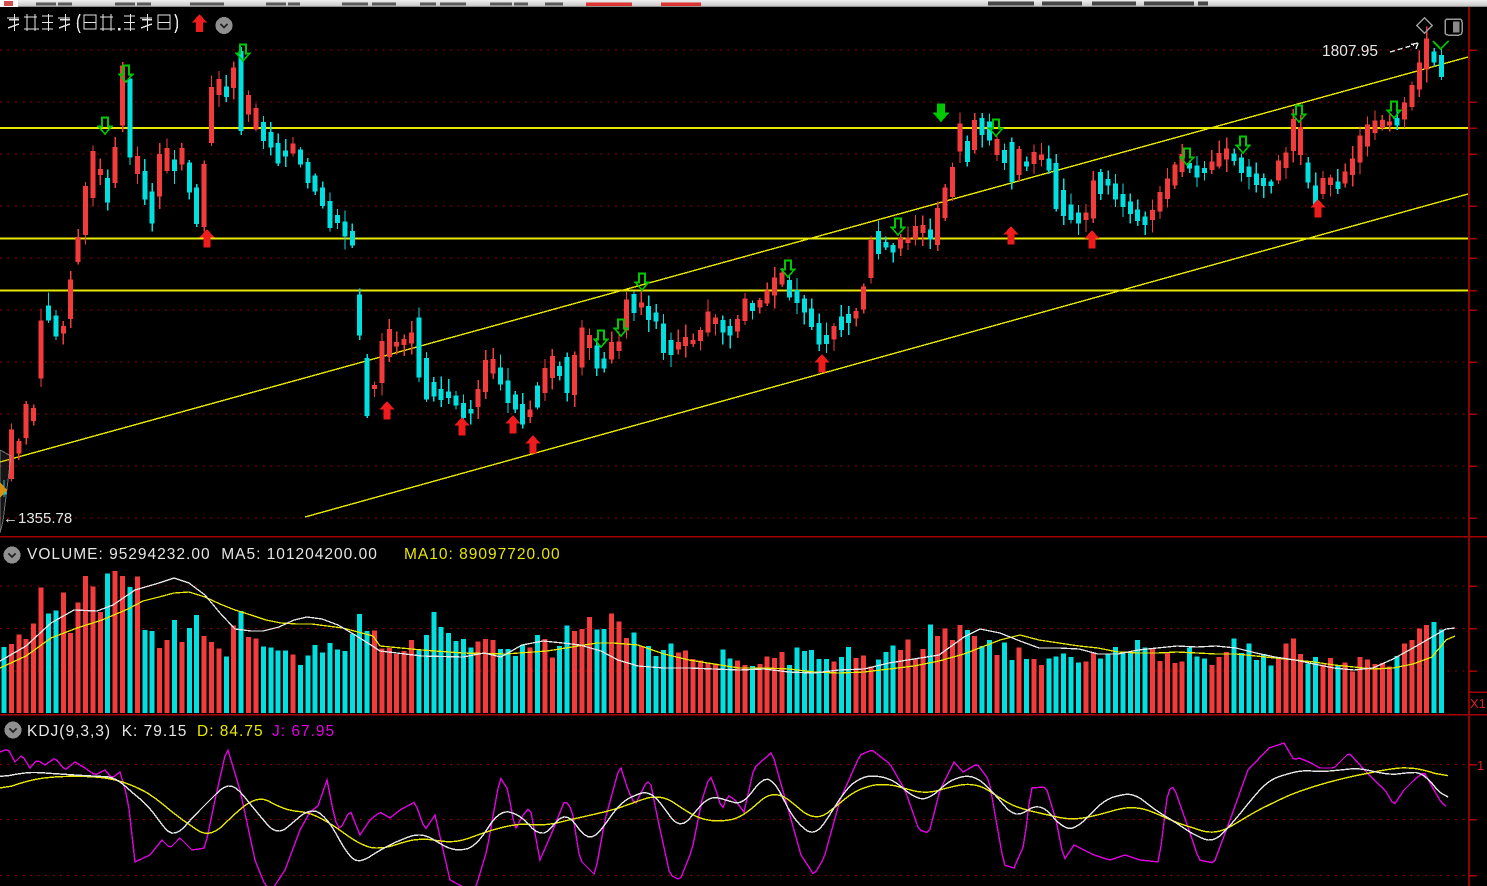 Image resolution: width=1487 pixels, height=886 pixels. I want to click on svg-text: X1, so click(1478, 703).